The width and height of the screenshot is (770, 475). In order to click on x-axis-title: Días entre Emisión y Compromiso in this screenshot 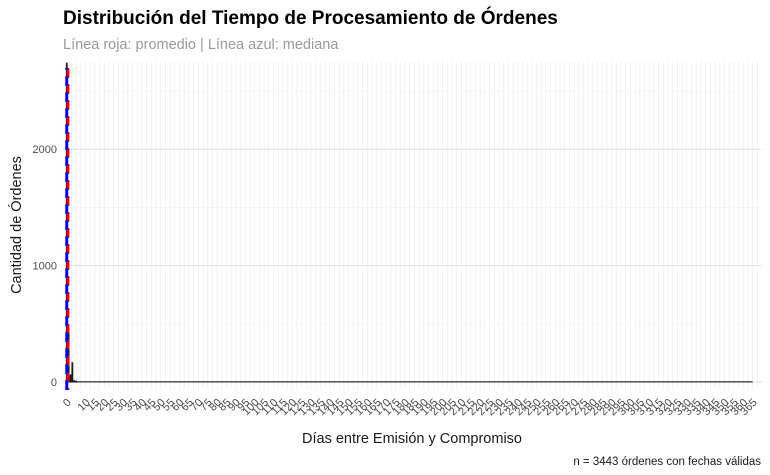, I will do `click(412, 439)`.